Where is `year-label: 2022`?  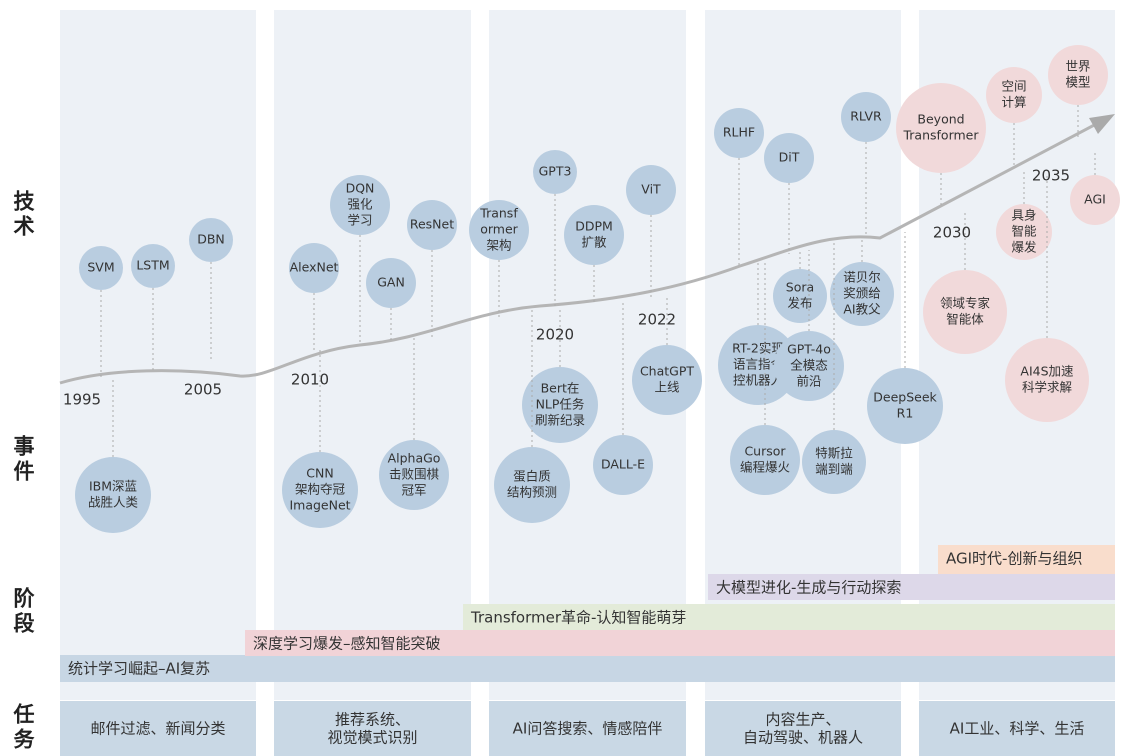
year-label: 2022 is located at coordinates (657, 320).